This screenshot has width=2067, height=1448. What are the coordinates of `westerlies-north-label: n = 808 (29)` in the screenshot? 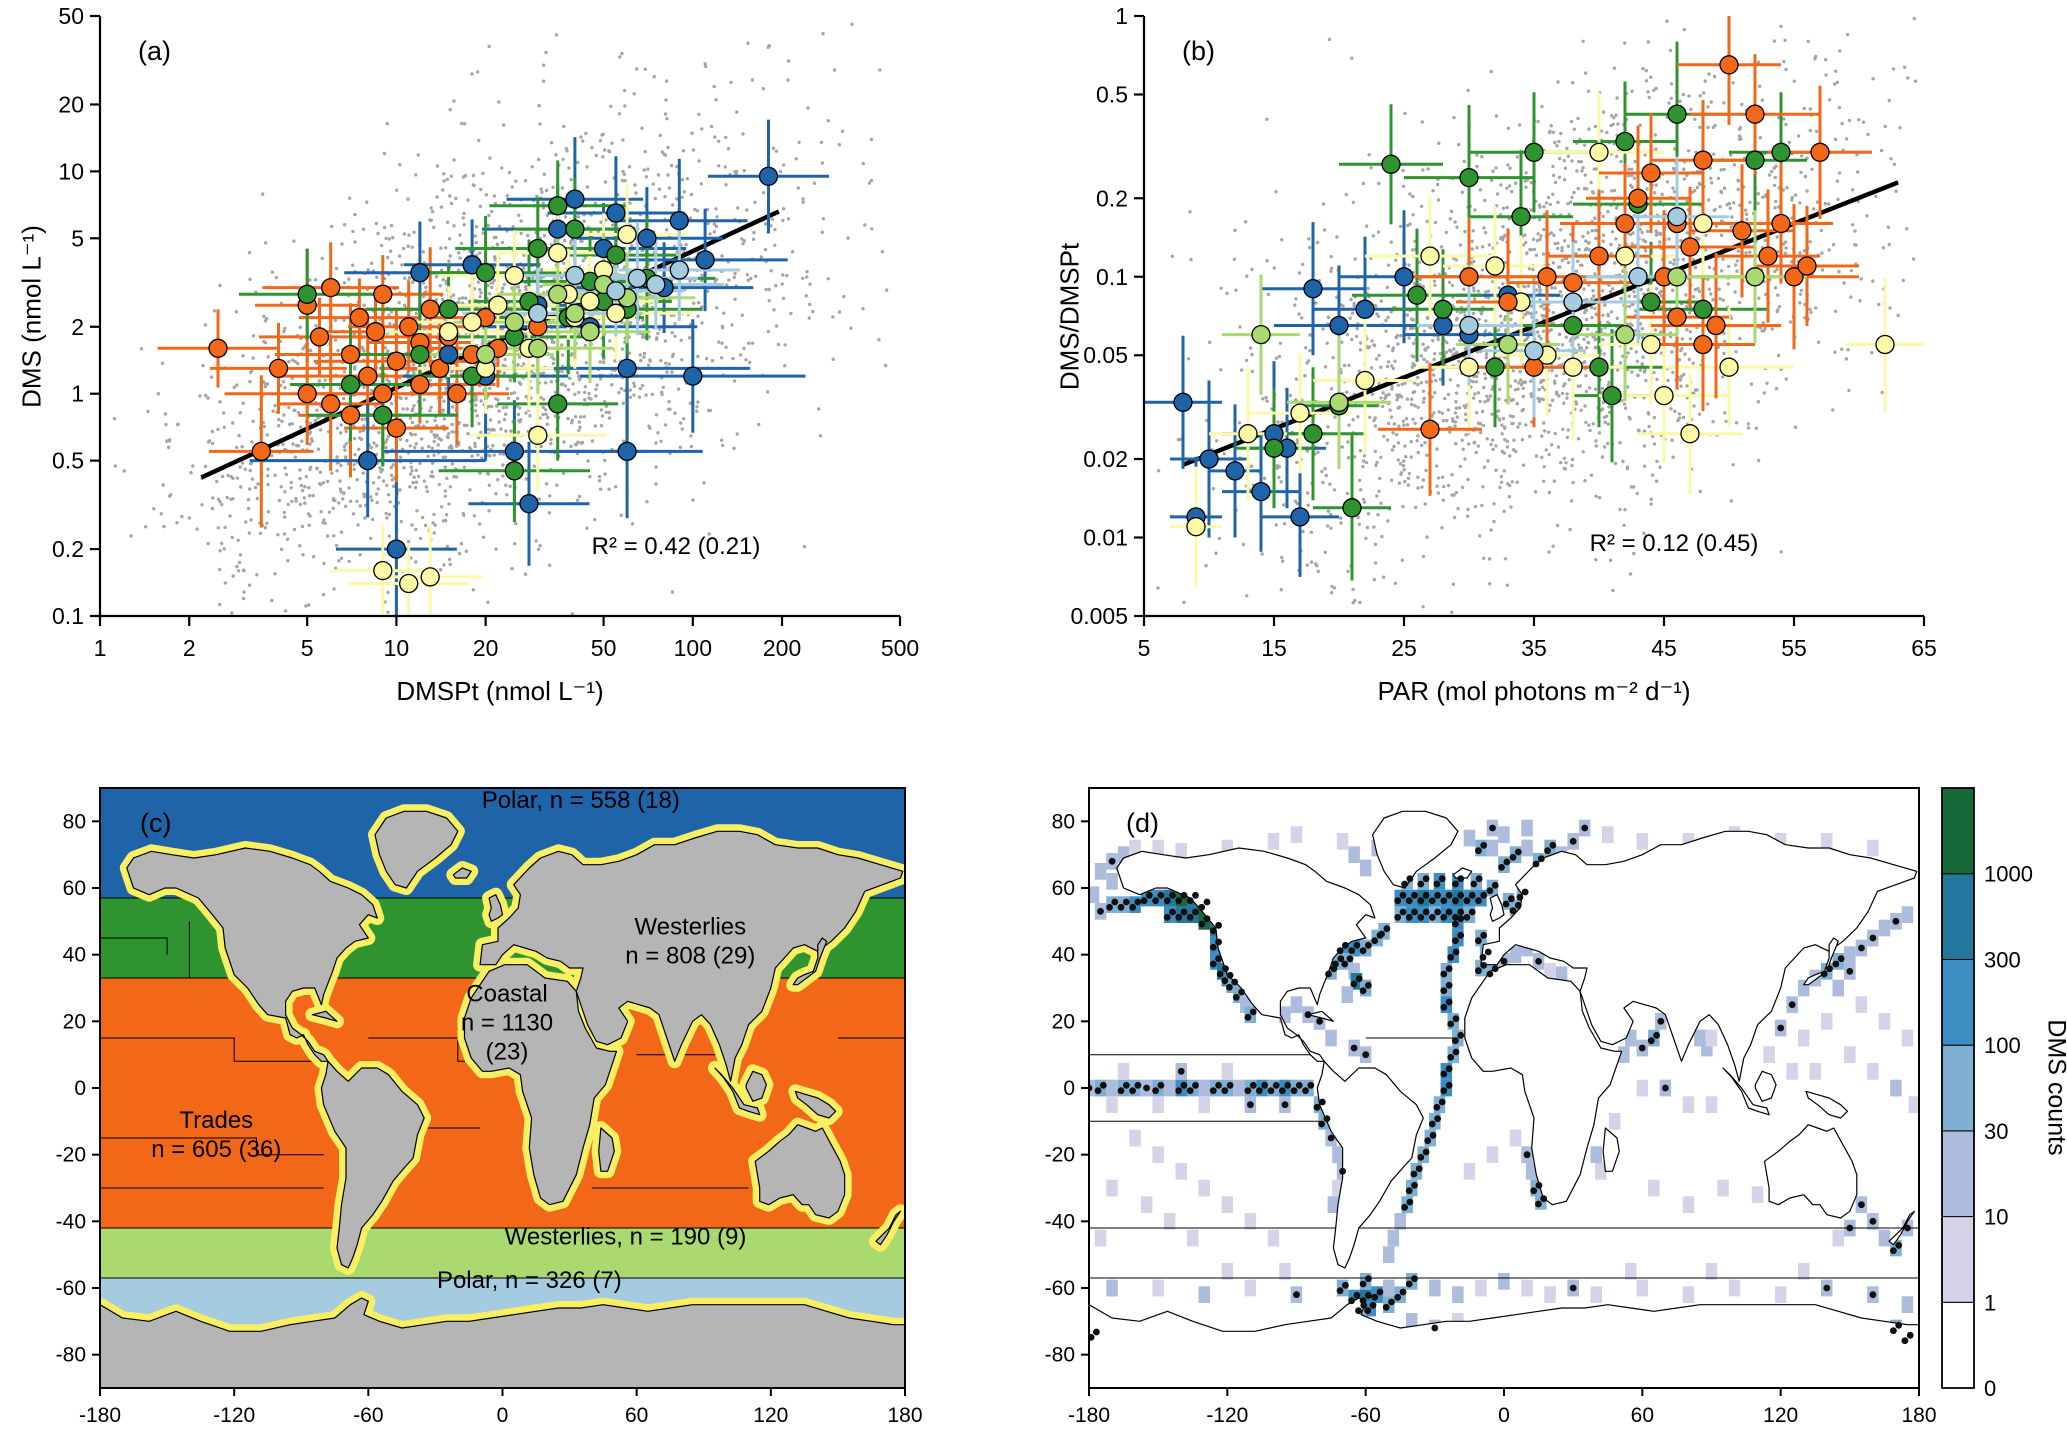 It's located at (690, 956).